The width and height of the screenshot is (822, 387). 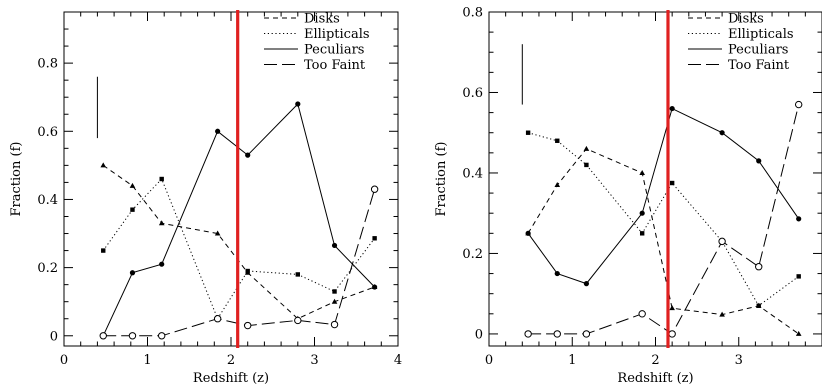 I want to click on series-line-disks, so click(x=238, y=242).